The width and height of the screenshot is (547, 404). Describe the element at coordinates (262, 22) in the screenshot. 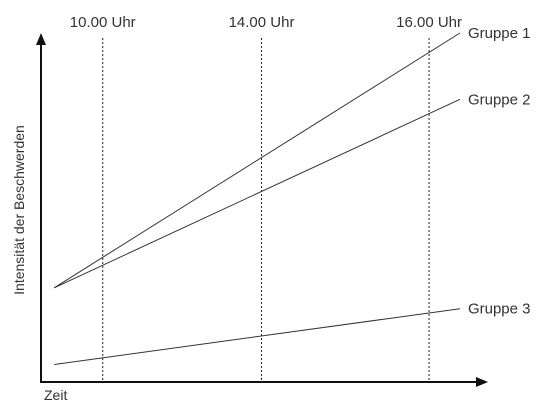

I see `time-marker-label: 14.00 Uhr` at that location.